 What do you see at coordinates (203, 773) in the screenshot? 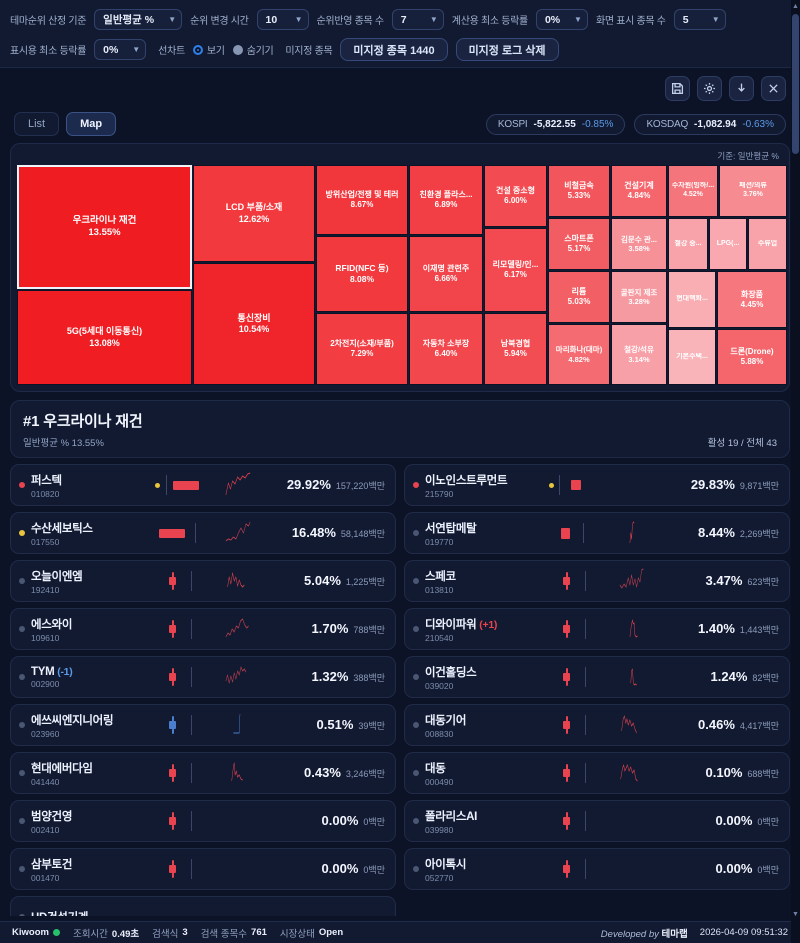
I see `stock-row: 현대에버다임 041440 0.43% 3,246백만` at bounding box center [203, 773].